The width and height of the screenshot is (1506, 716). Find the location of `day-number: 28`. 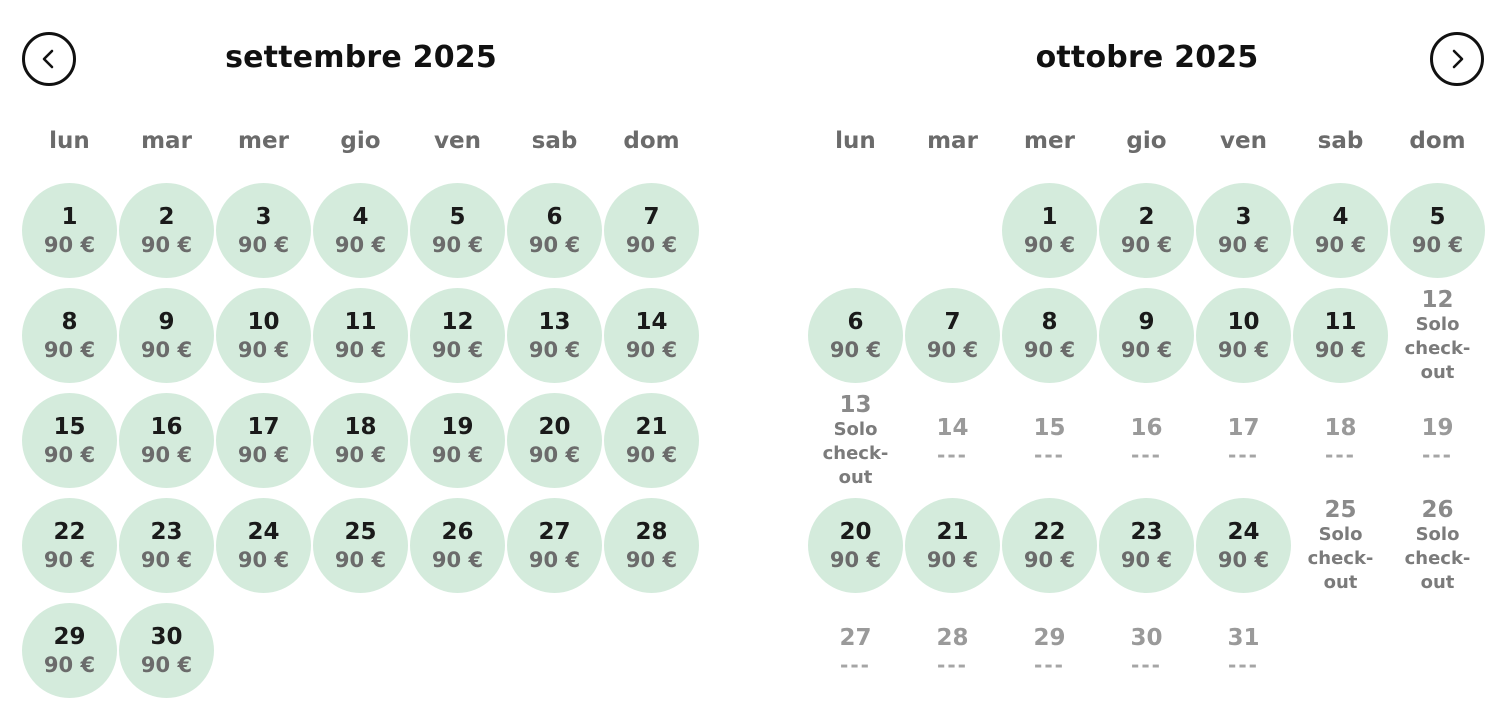

day-number: 28 is located at coordinates (952, 637).